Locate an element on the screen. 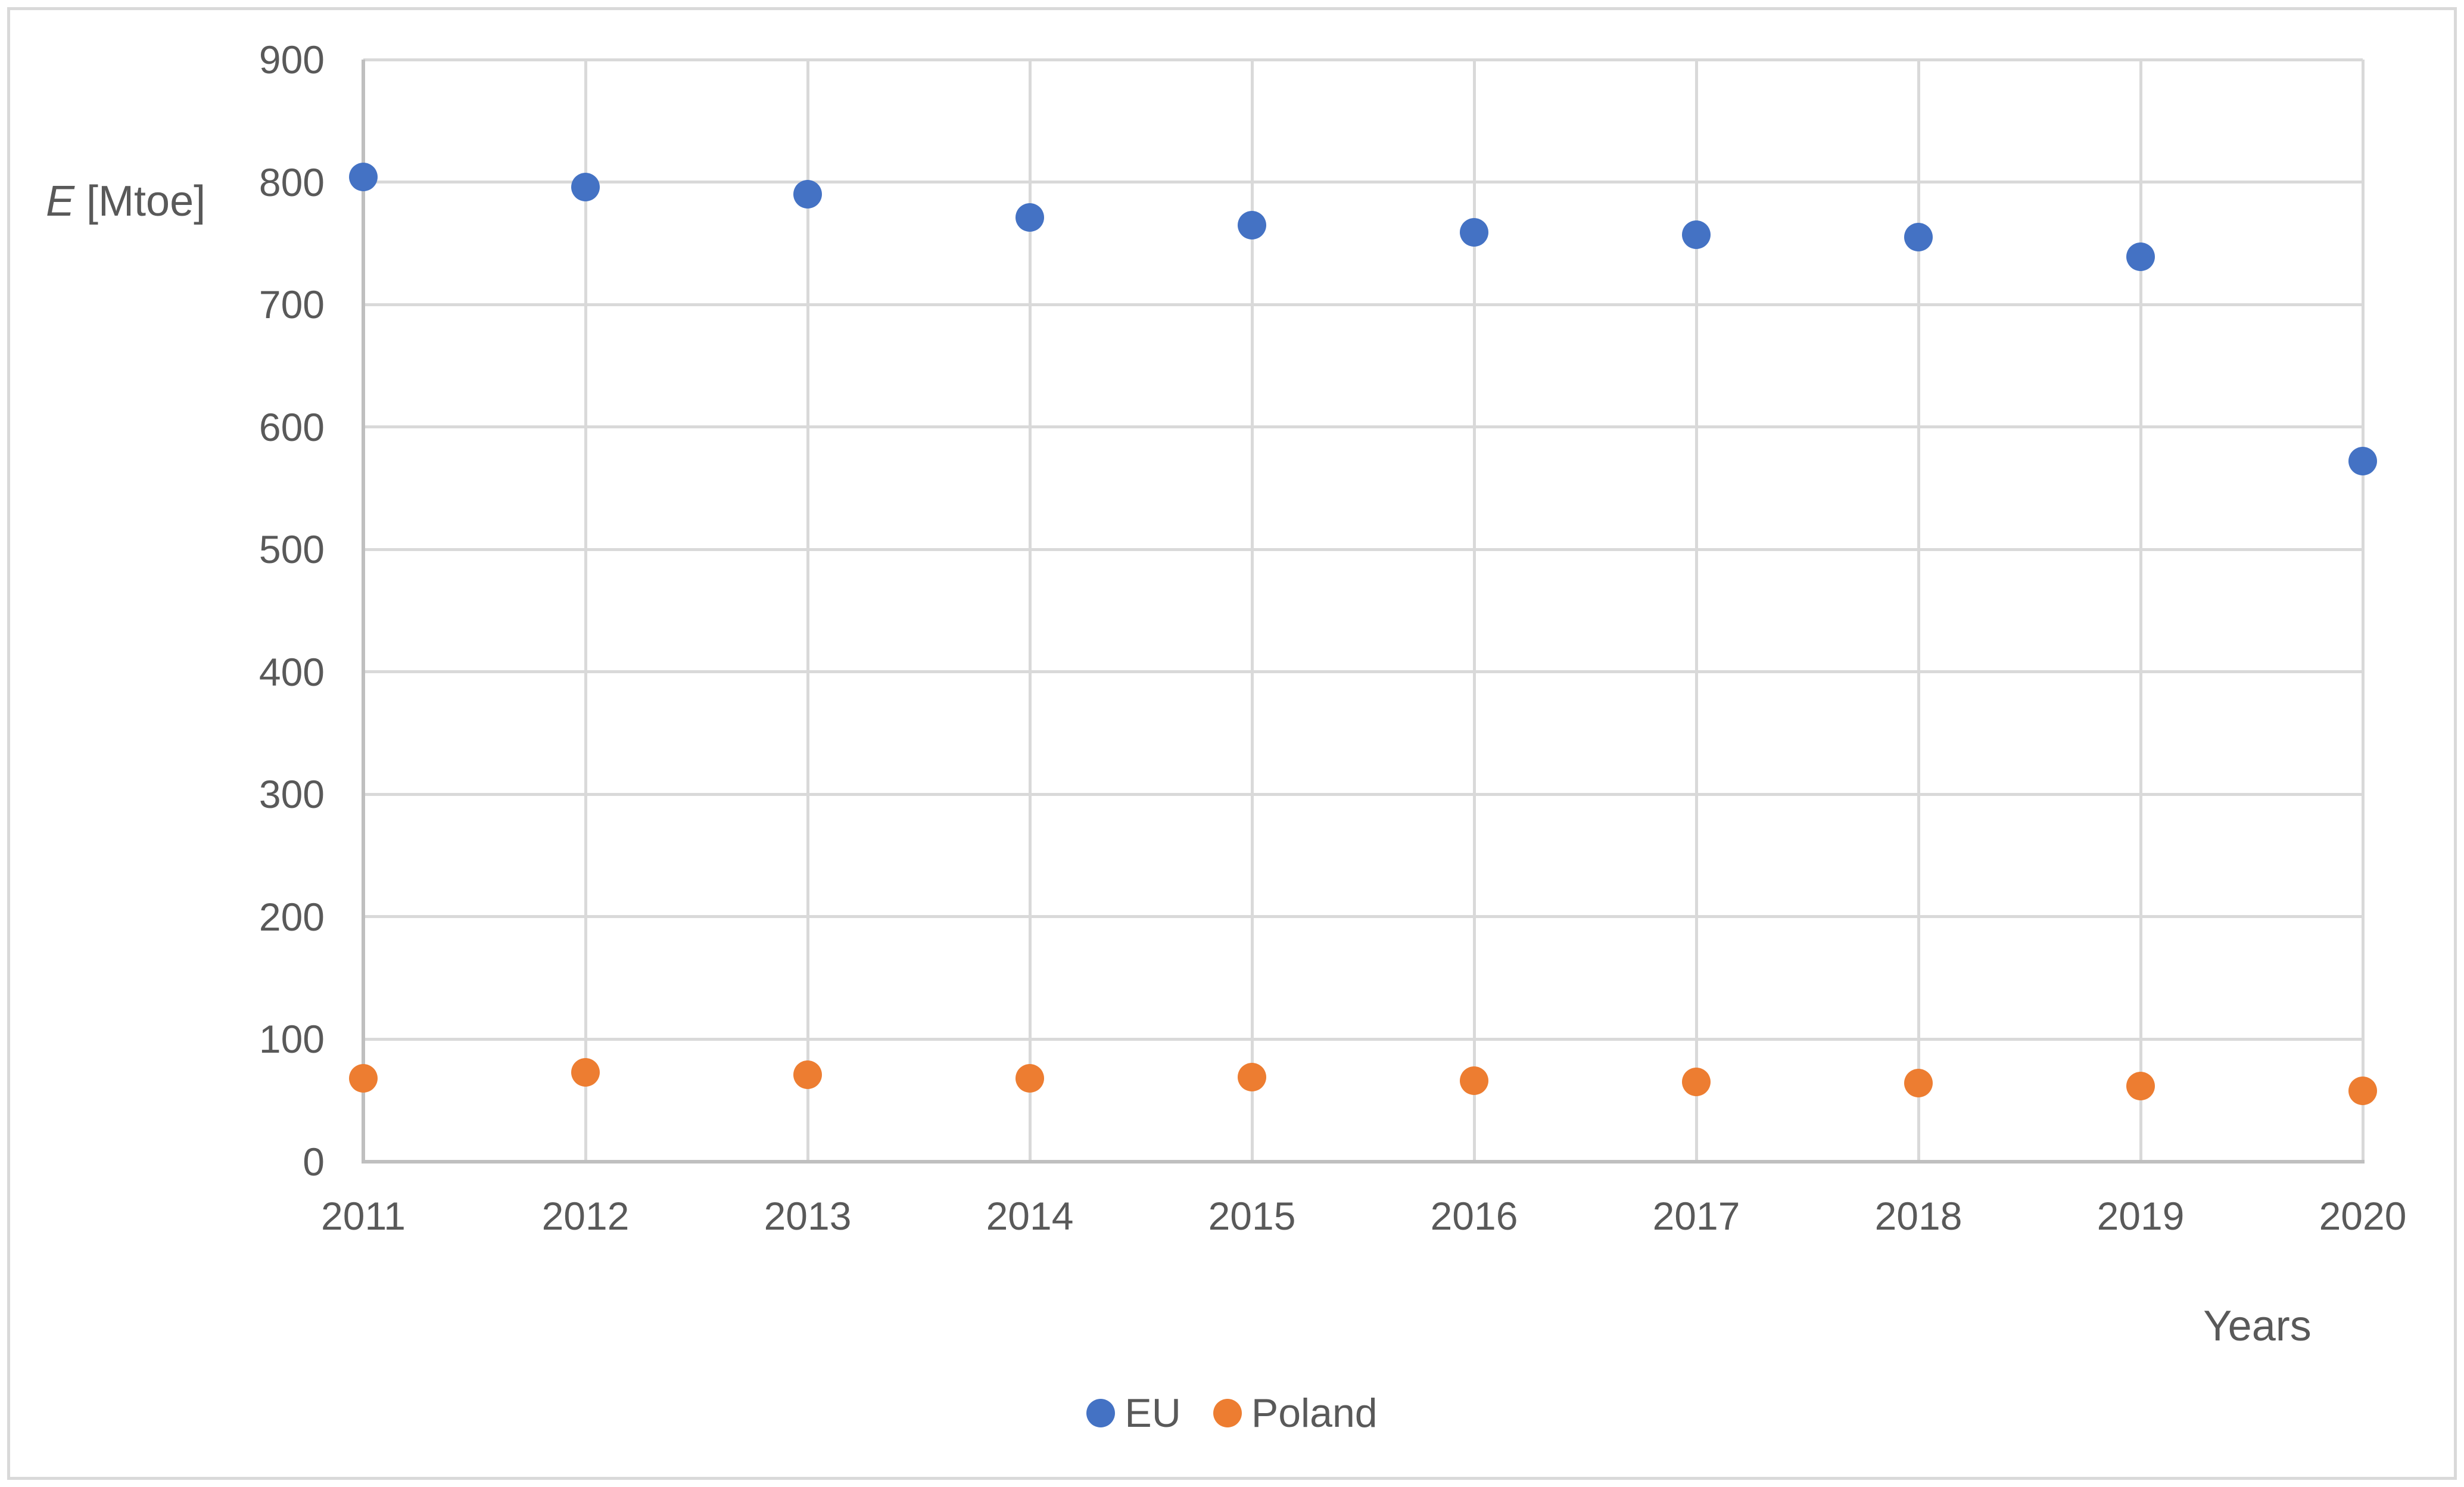 The width and height of the screenshot is (2464, 1487). x-tick-label-2012: 2012 is located at coordinates (585, 1216).